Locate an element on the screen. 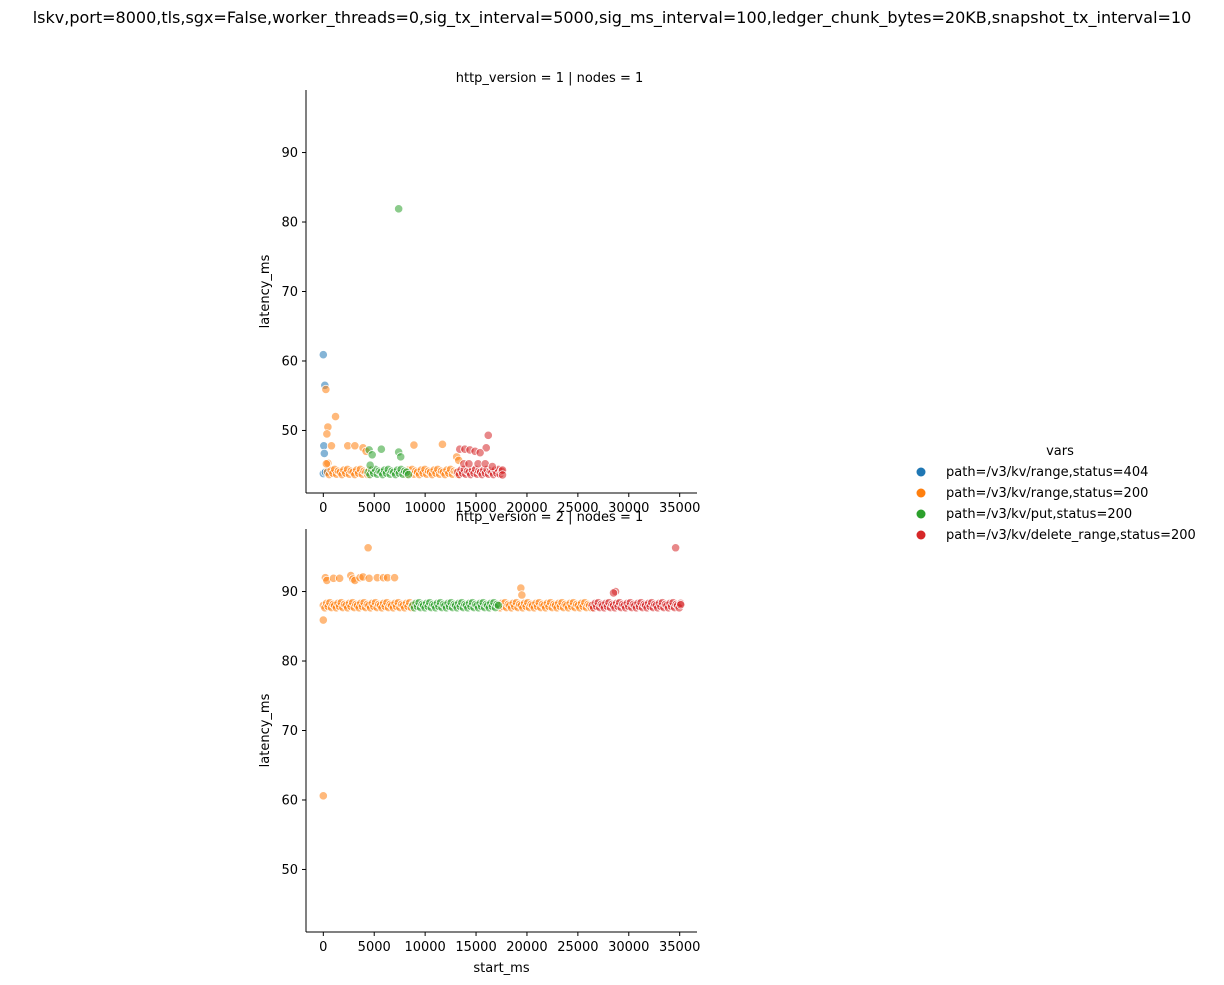 This screenshot has width=1224, height=985. legend-label: path=/v3/kv/delete_range,status=200 is located at coordinates (1071, 535).